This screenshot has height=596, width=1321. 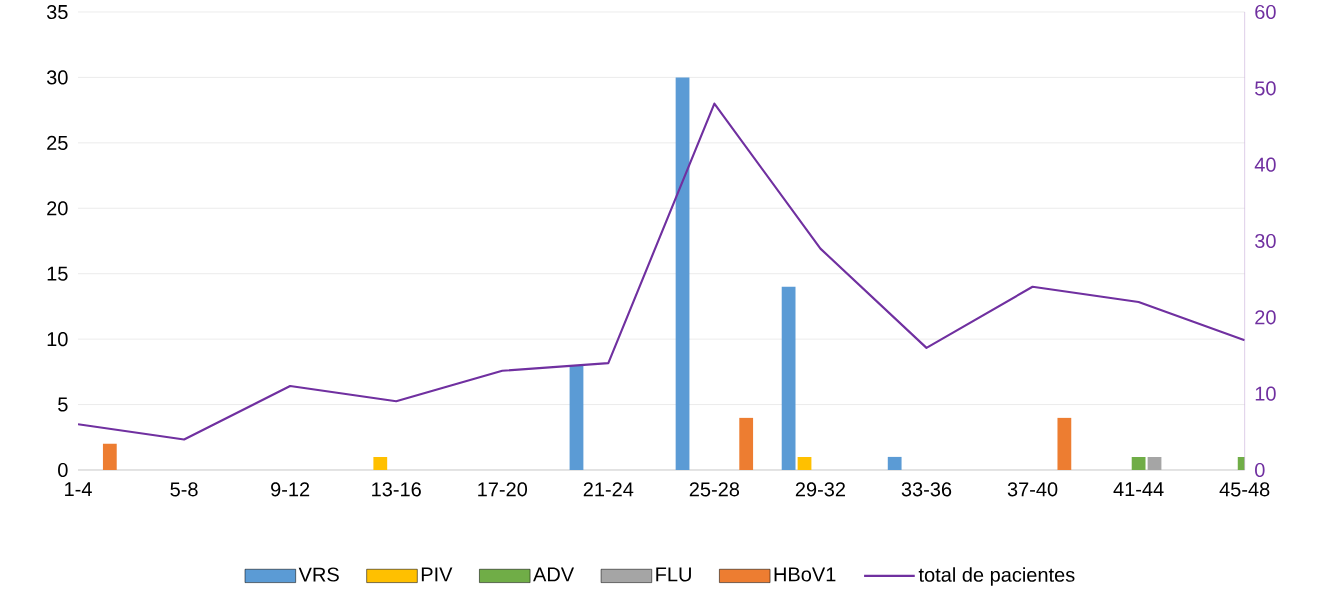 I want to click on y-tick-label: 5, so click(x=63, y=404).